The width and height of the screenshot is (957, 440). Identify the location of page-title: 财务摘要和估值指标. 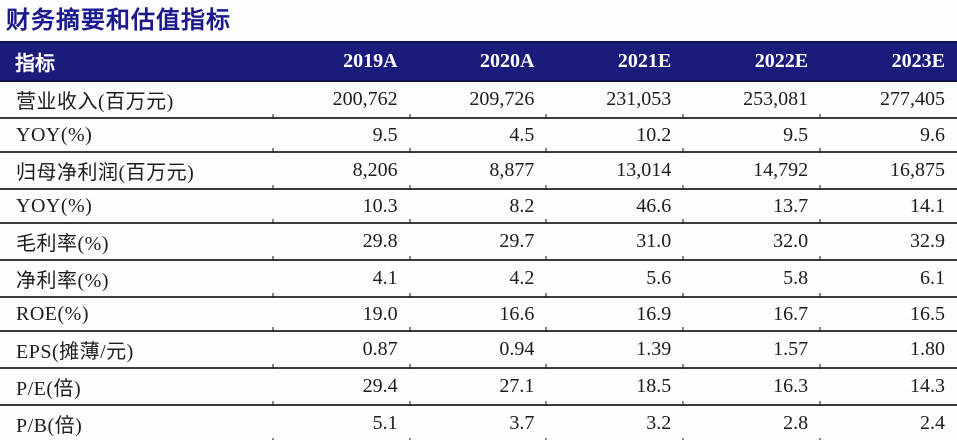
(118, 21).